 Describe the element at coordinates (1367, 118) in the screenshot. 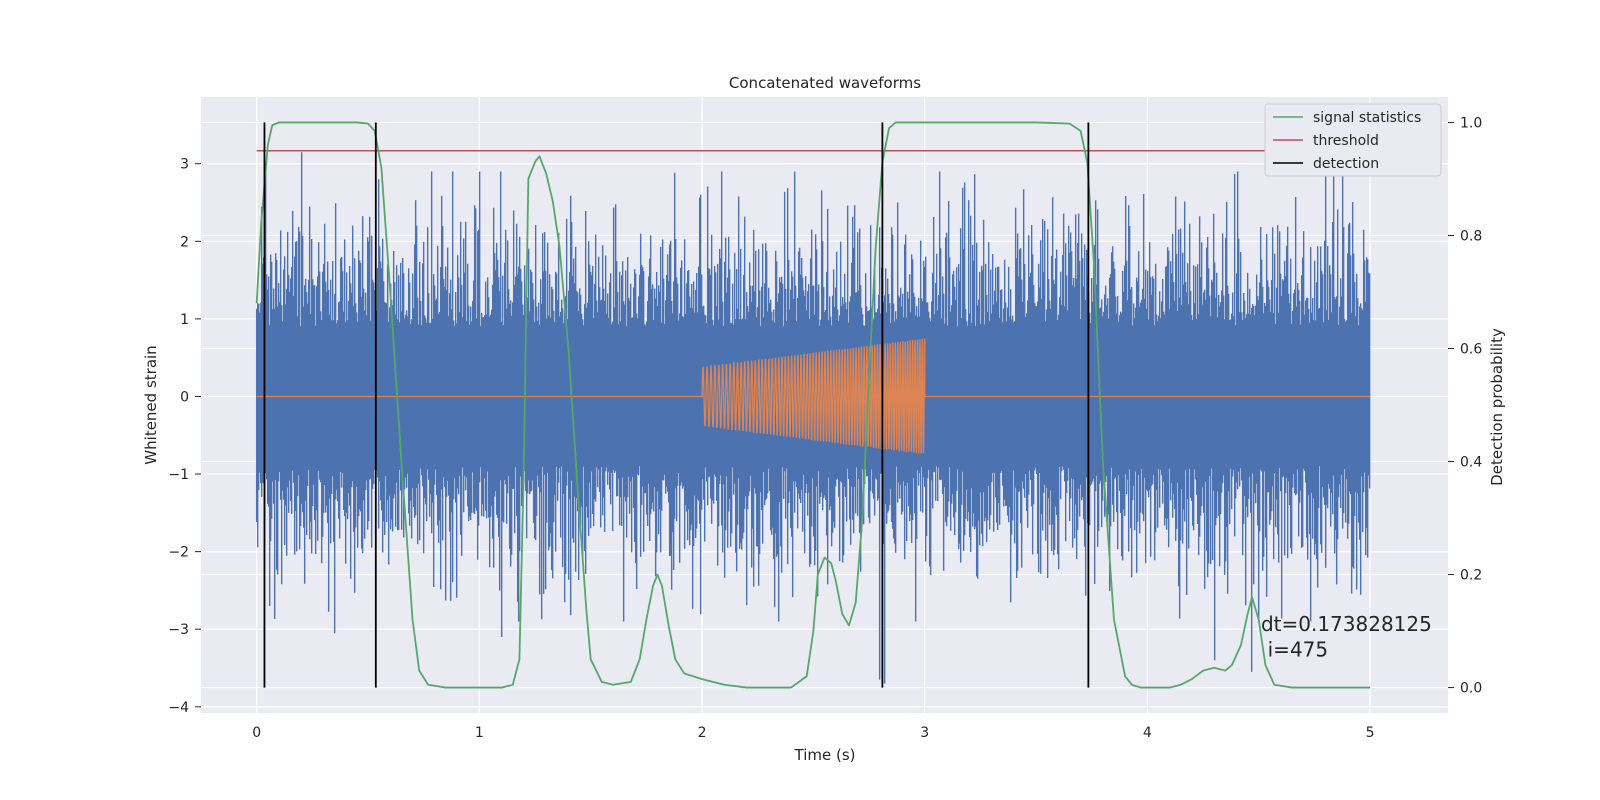

I see `legend-label-signal-statistics: signal statistics` at that location.